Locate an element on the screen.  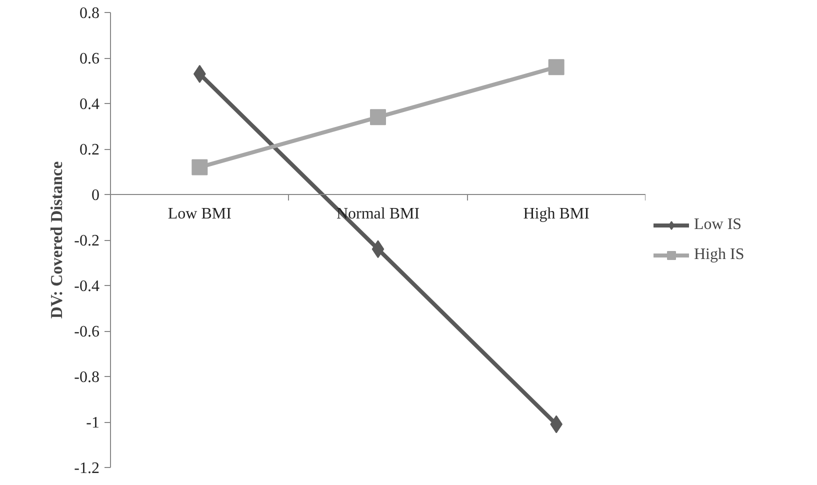
y-tick-label: -1 is located at coordinates (93, 423).